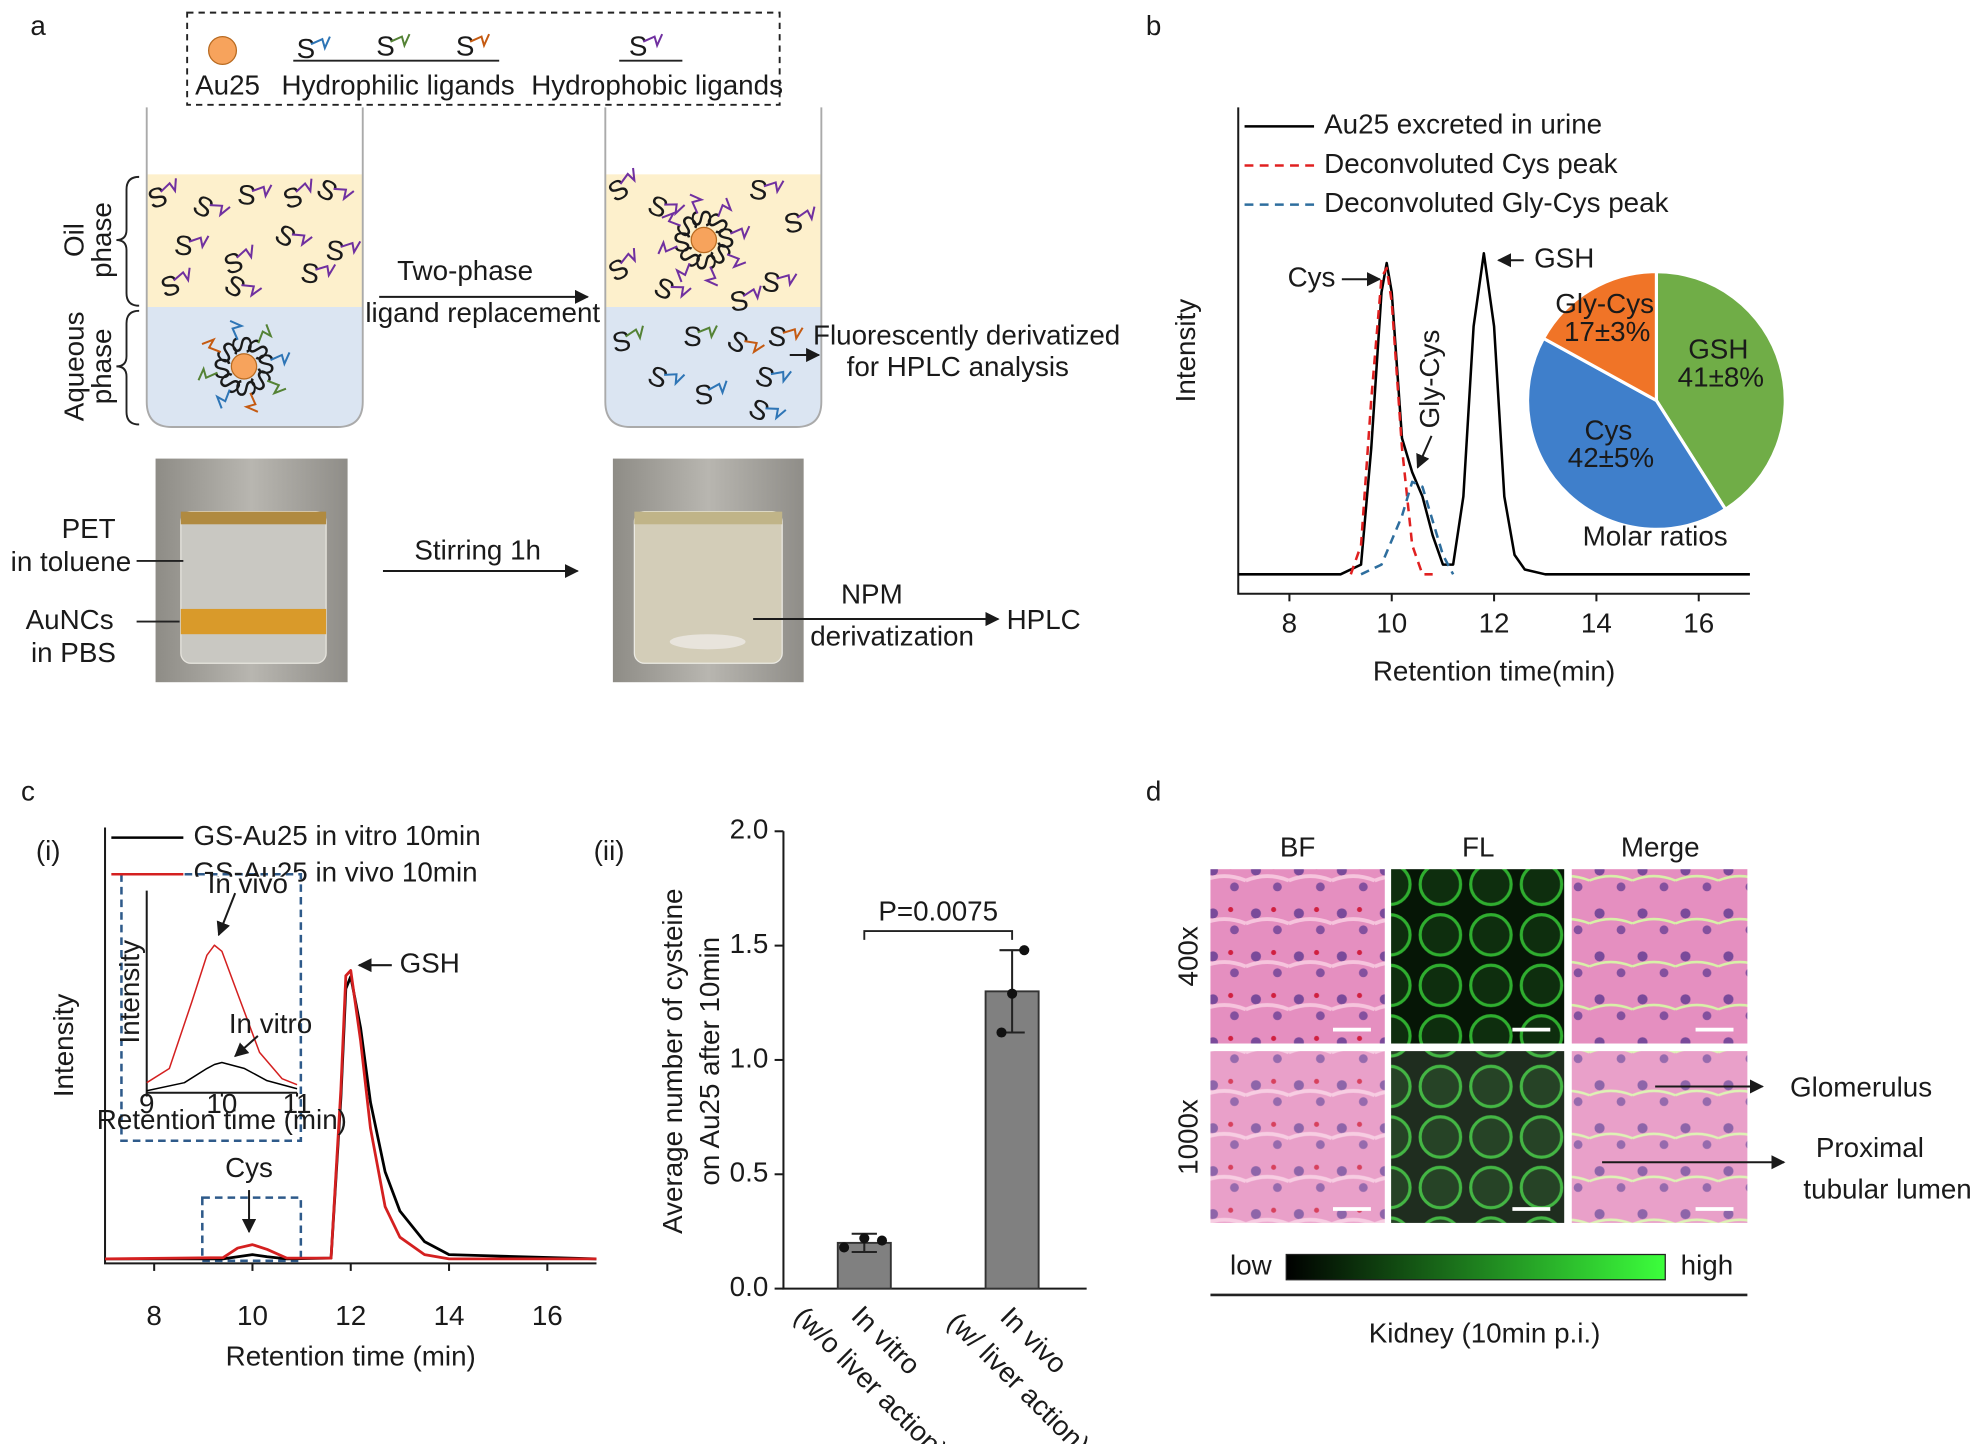 The height and width of the screenshot is (1444, 1980). Describe the element at coordinates (252, 1315) in the screenshot. I see `x-tick-label: 10` at that location.